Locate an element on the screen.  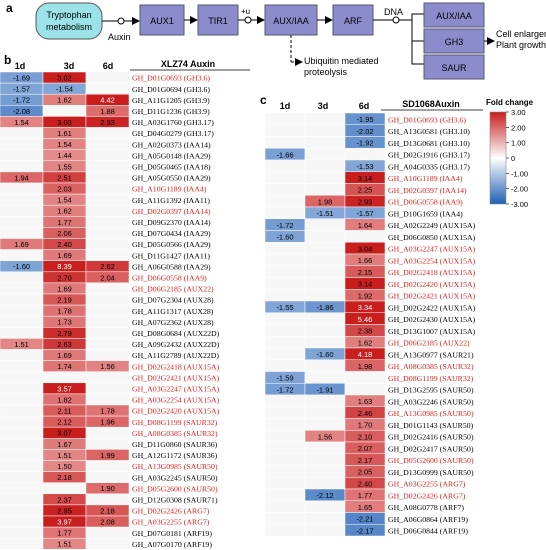
heatmap-c-gene-label: GH_D02G2416 (SAUR50) is located at coordinates (431, 437).